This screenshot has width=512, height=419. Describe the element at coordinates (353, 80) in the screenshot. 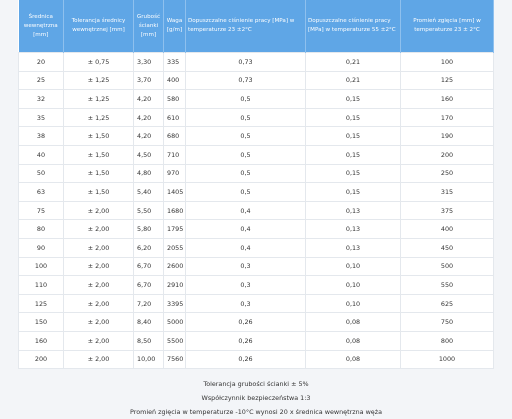

I see `table-cell: 0,21` at that location.